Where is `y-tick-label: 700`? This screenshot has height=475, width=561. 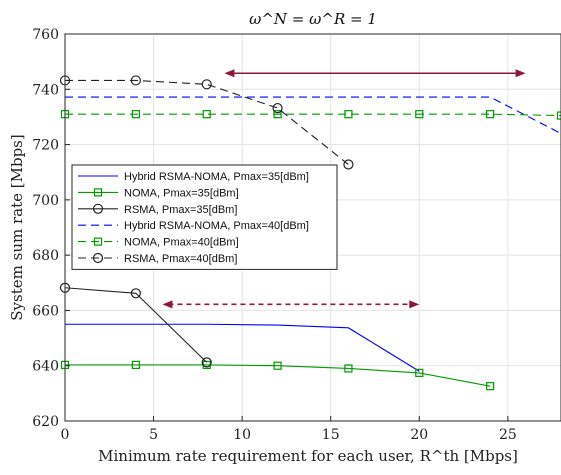 y-tick-label: 700 is located at coordinates (45, 201).